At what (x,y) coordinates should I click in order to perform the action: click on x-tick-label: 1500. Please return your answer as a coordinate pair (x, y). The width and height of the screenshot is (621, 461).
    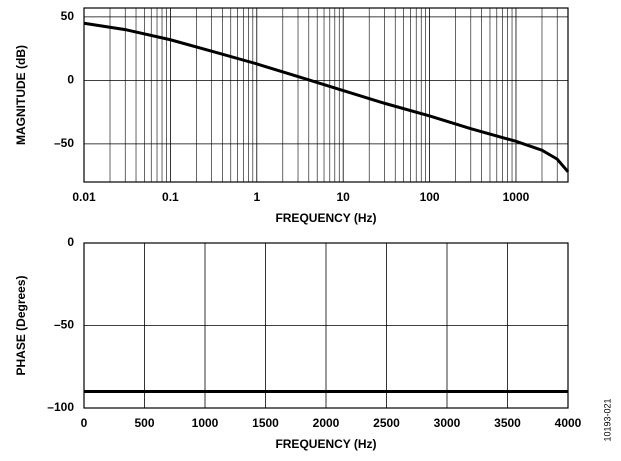
    Looking at the image, I should click on (265, 423).